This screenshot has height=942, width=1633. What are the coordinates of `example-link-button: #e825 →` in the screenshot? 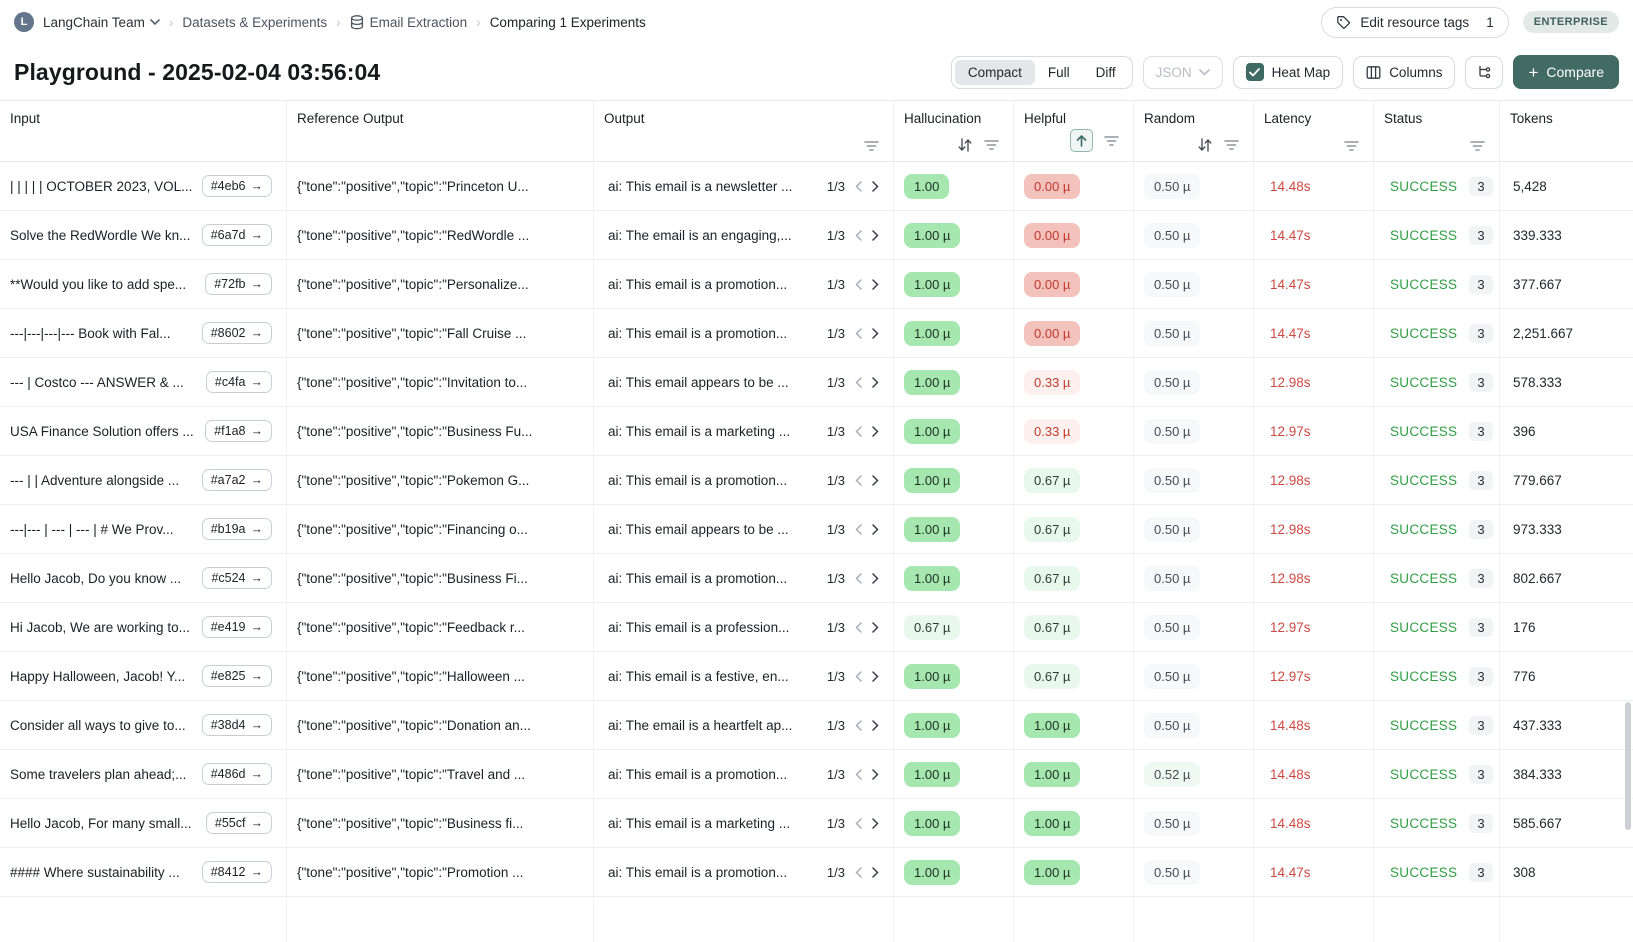 It's located at (236, 676).